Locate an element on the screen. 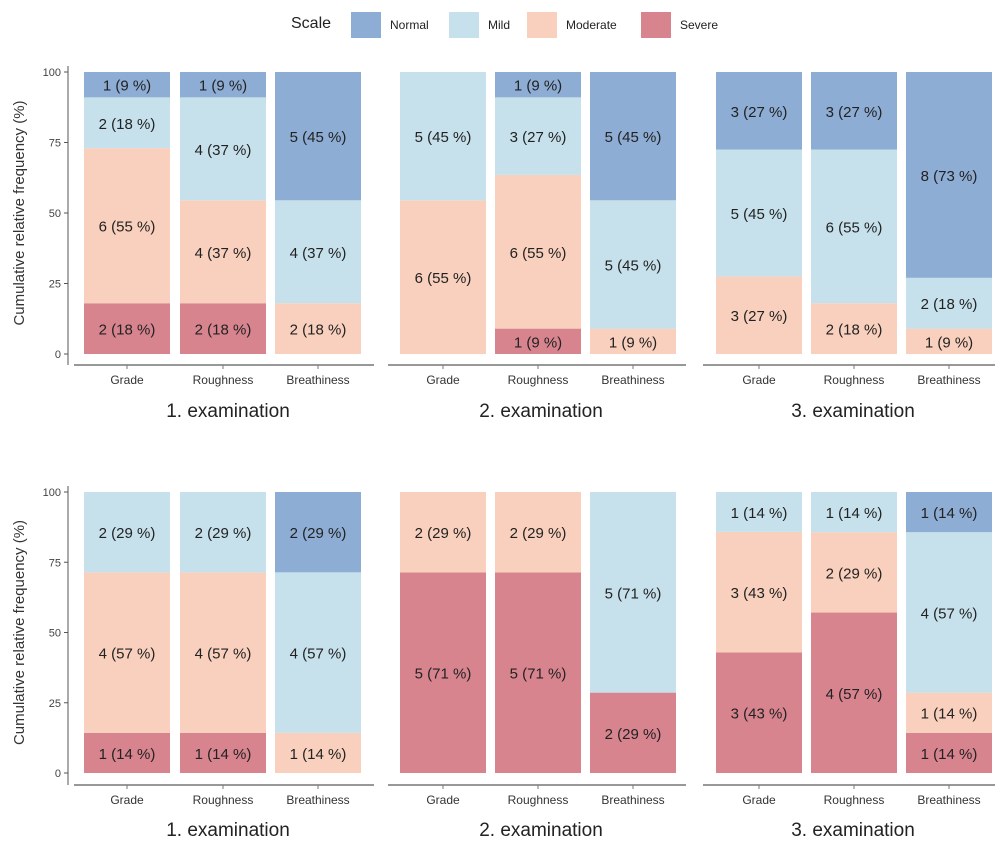 This screenshot has width=995, height=848. legend-swatch-severe is located at coordinates (656, 25).